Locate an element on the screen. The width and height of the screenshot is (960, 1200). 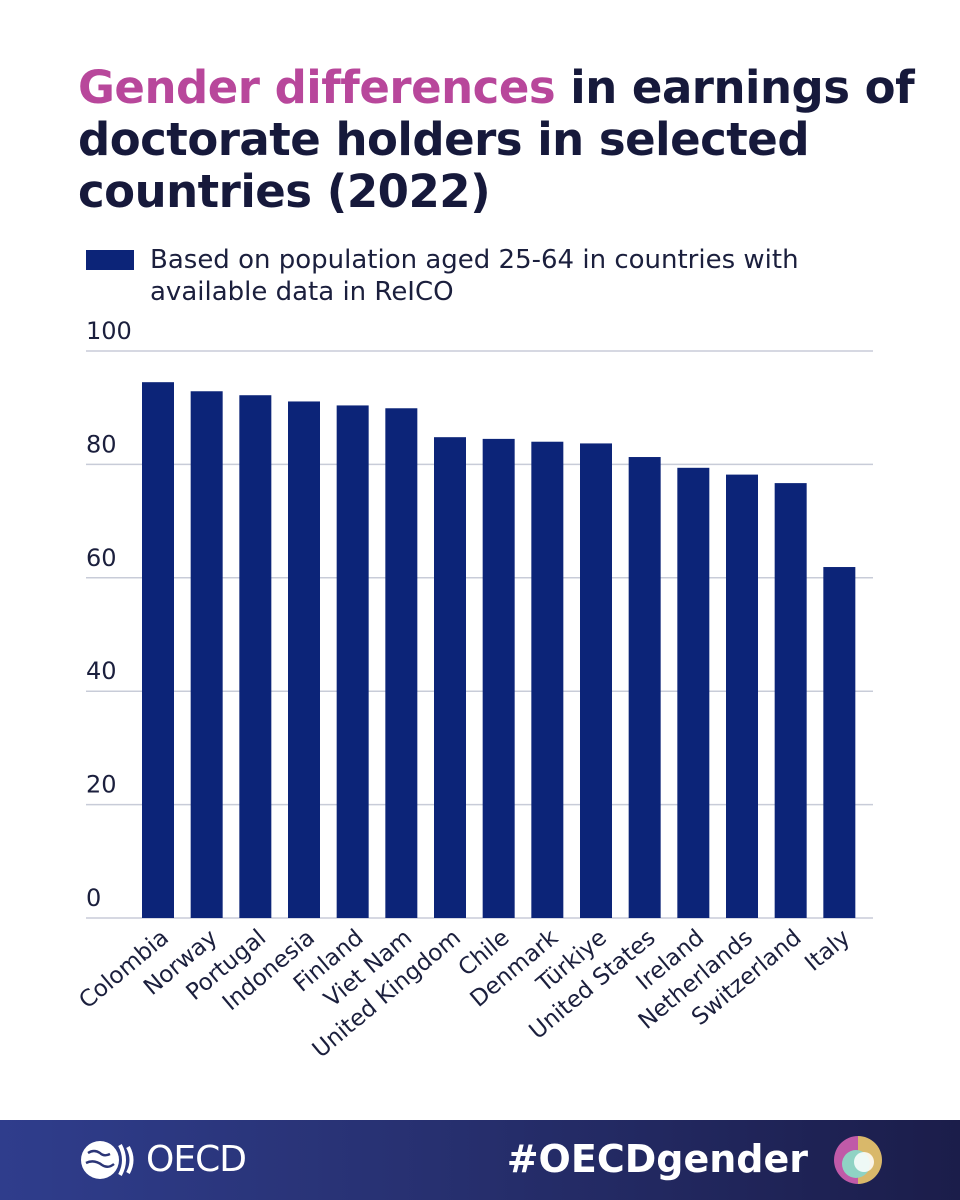
hashtag: #OECDgender is located at coordinates (657, 1159).